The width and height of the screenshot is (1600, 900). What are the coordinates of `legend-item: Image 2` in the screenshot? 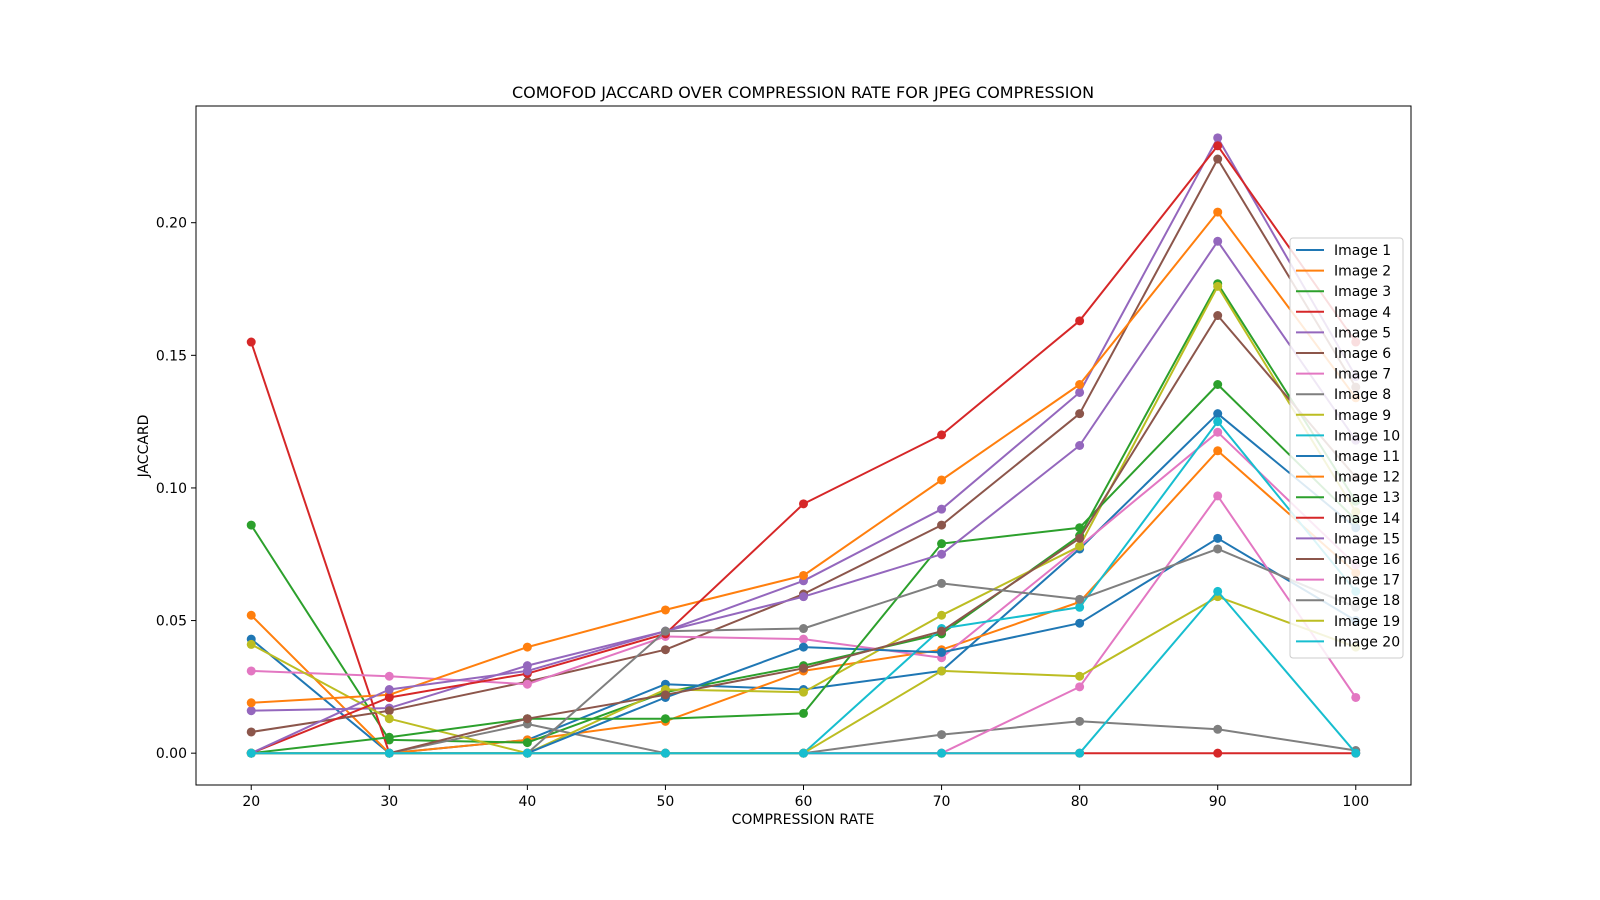 It's located at (1343, 272).